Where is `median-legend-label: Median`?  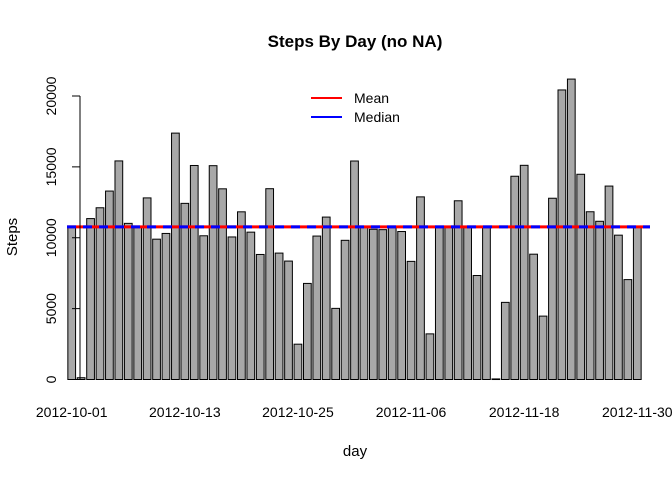 median-legend-label: Median is located at coordinates (377, 117).